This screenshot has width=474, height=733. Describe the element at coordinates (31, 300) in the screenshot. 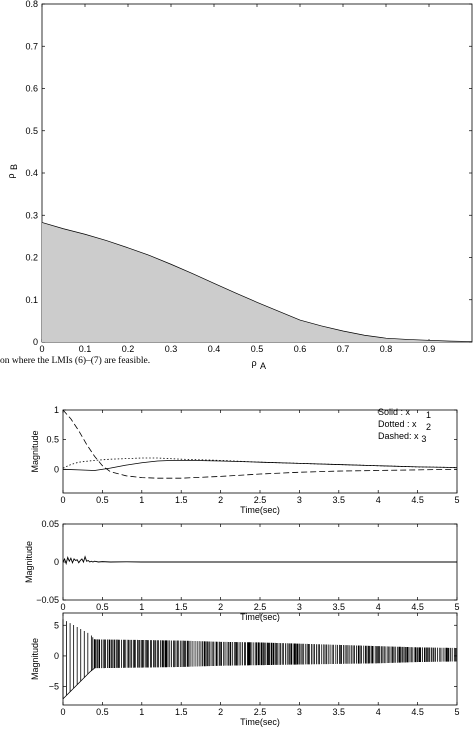

I see `y-tick-label: 0.1` at that location.